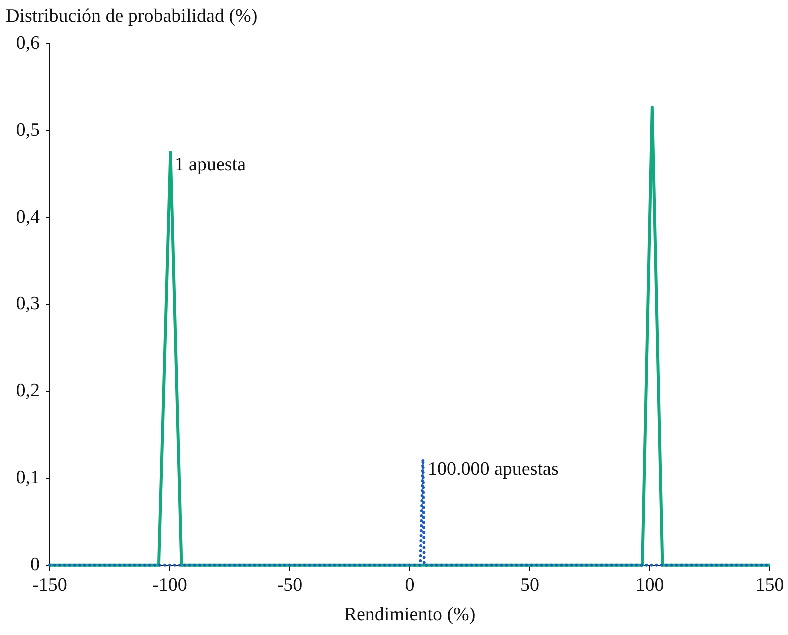  I want to click on y-tick-label: 0,4, so click(28, 217).